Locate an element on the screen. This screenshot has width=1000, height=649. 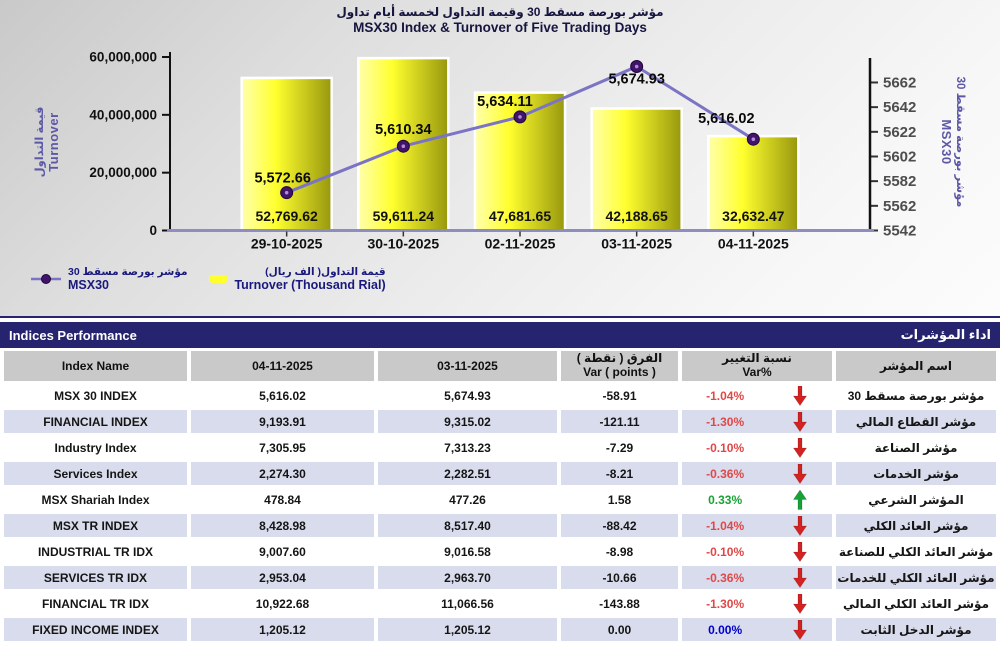
date-label: 30-10-2025 is located at coordinates (404, 244).